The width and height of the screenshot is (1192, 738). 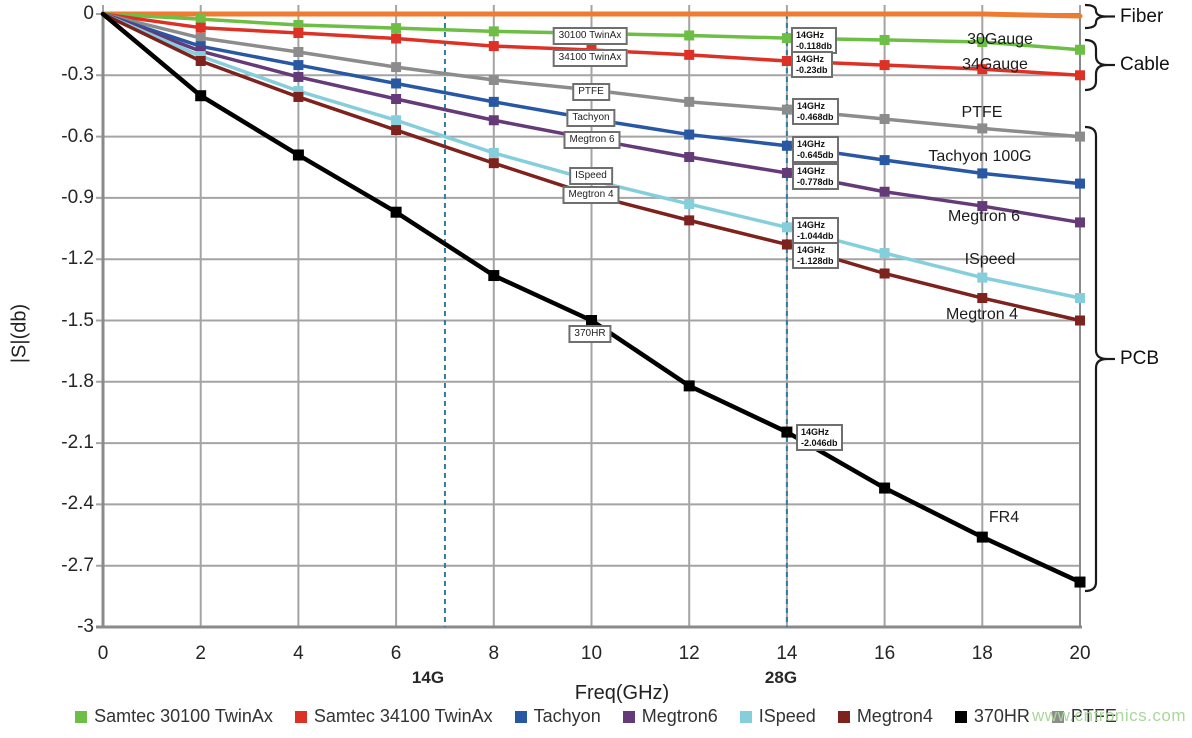 What do you see at coordinates (815, 235) in the screenshot?
I see `annotation-value: -1.044db` at bounding box center [815, 235].